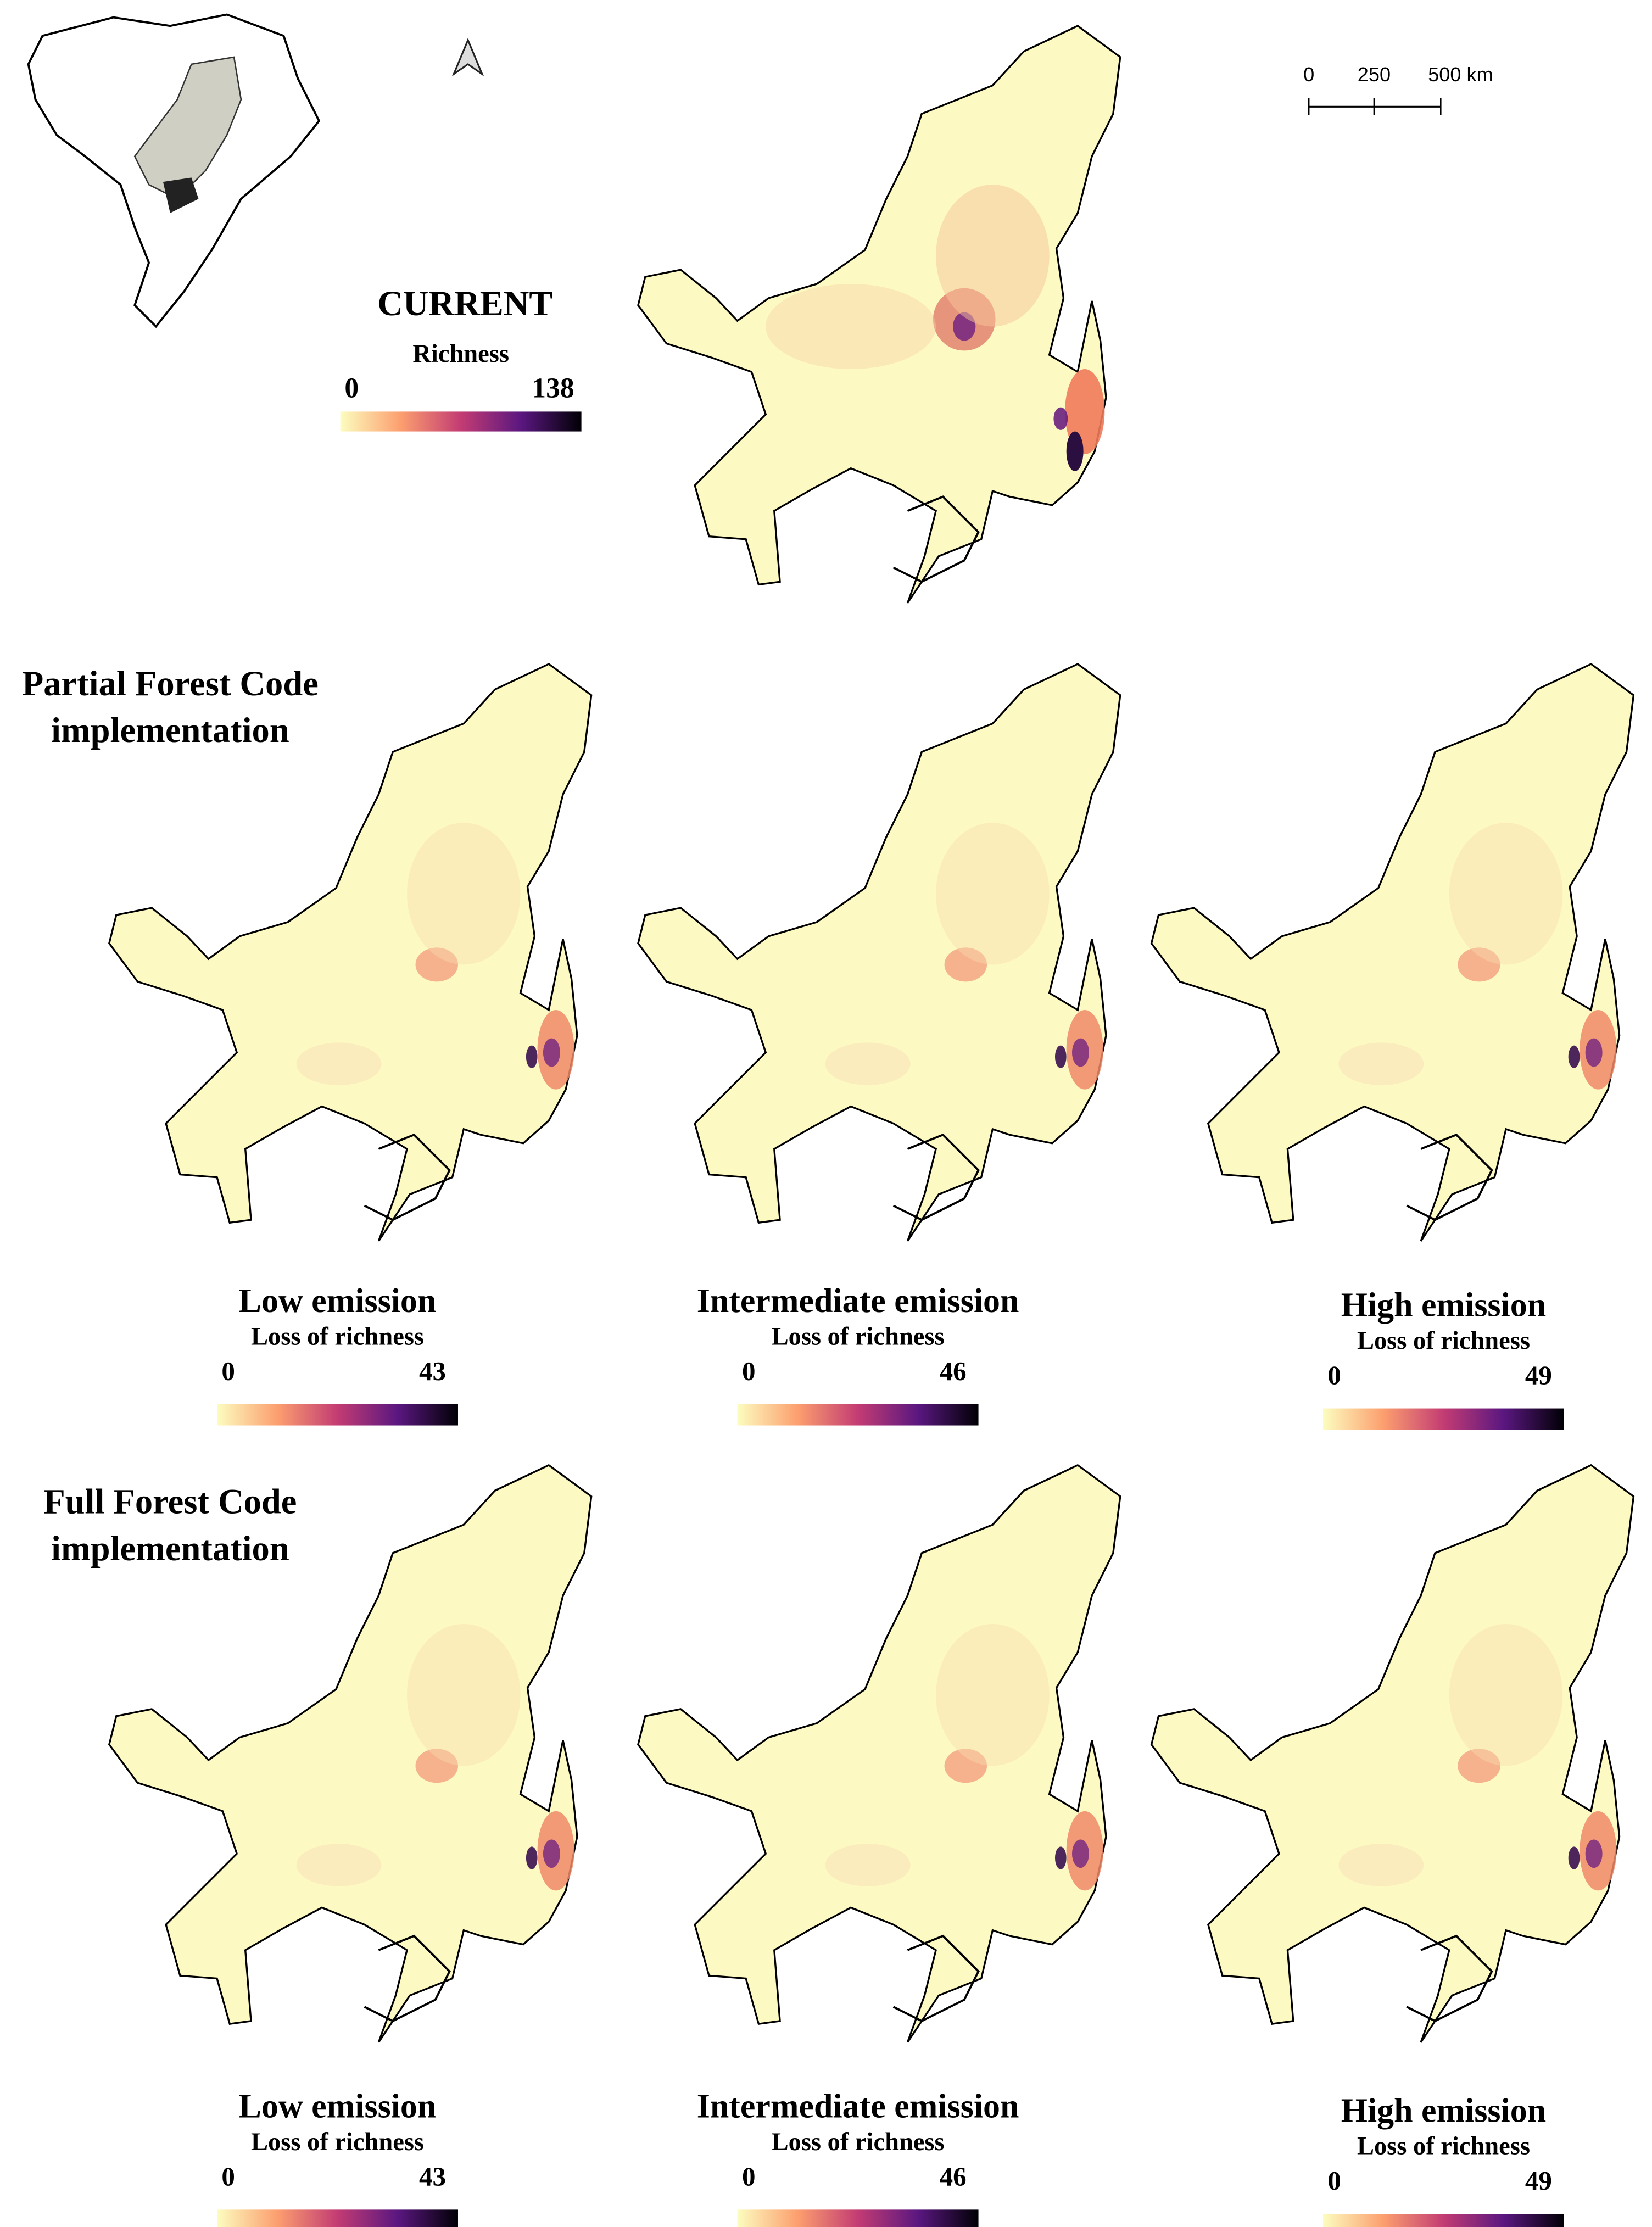 This screenshot has width=1652, height=2227. What do you see at coordinates (1460, 74) in the screenshot?
I see `scale-label: 500 km` at bounding box center [1460, 74].